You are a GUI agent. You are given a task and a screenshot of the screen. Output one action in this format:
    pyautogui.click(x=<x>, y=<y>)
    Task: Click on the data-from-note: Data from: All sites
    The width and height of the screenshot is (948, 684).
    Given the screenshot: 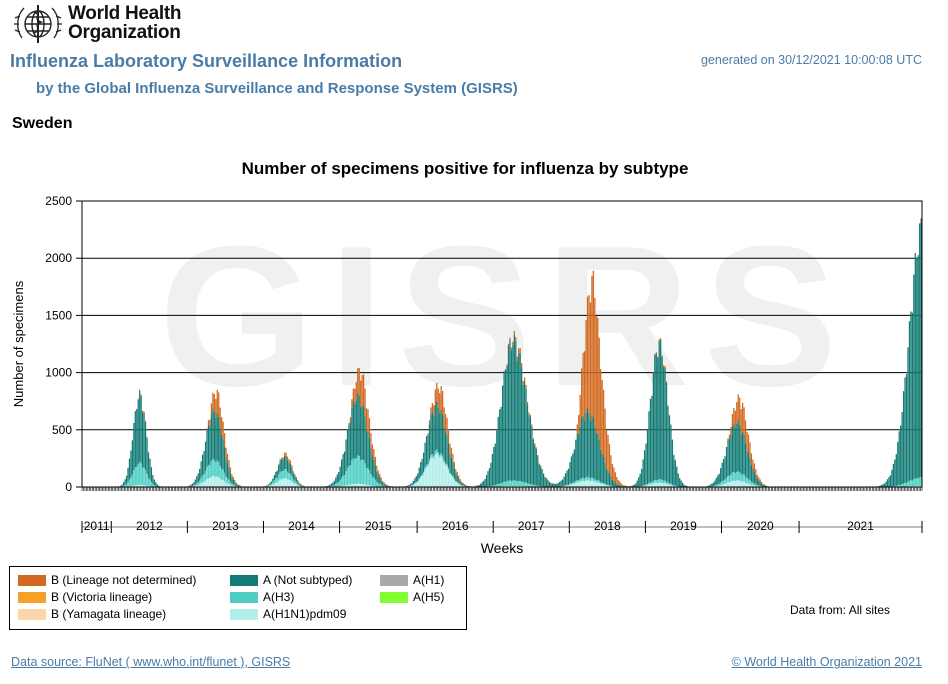 What is the action you would take?
    pyautogui.click(x=840, y=610)
    